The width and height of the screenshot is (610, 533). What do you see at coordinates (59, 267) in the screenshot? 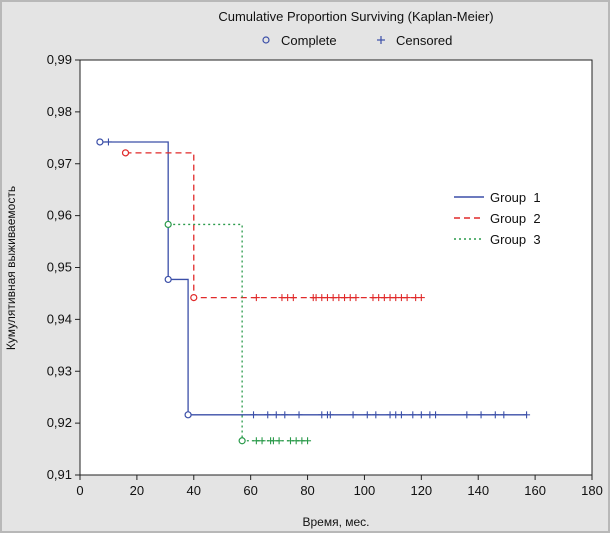
I see `y-tick-label: 0,95` at bounding box center [59, 267].